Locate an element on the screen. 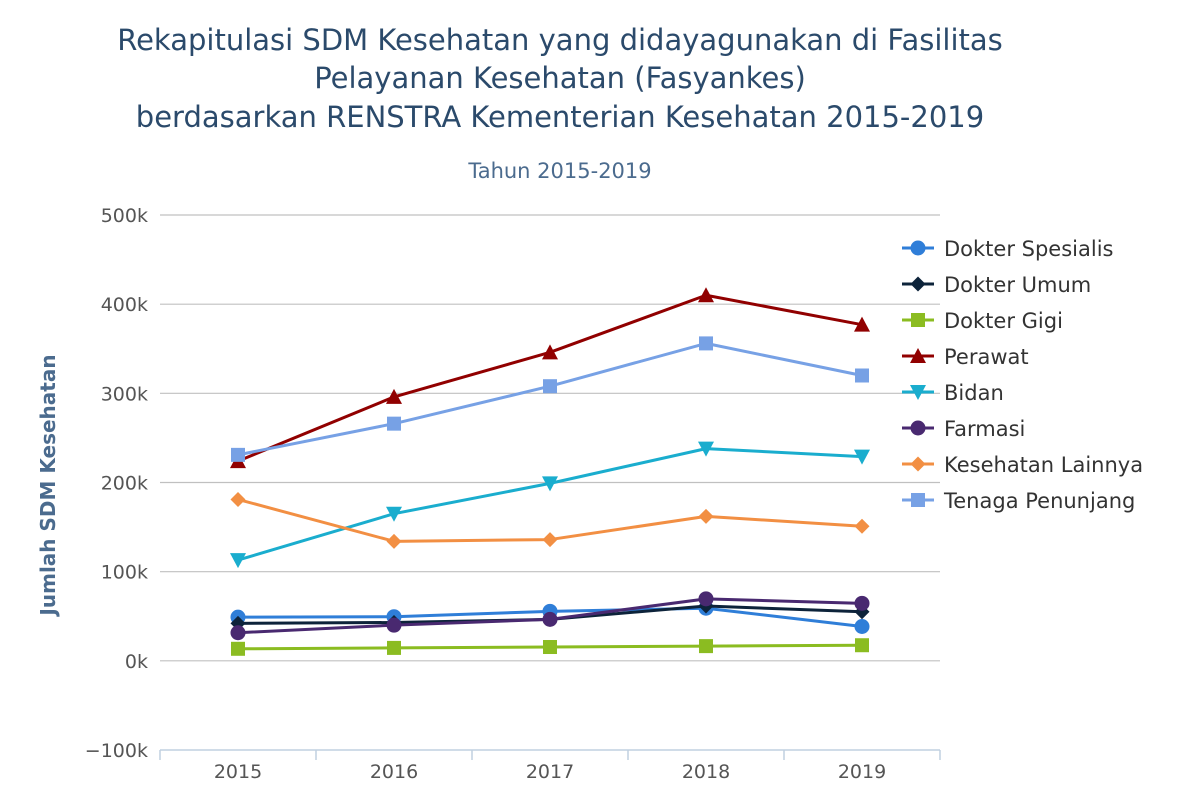 The width and height of the screenshot is (1200, 800). series-line is located at coordinates (550, 399).